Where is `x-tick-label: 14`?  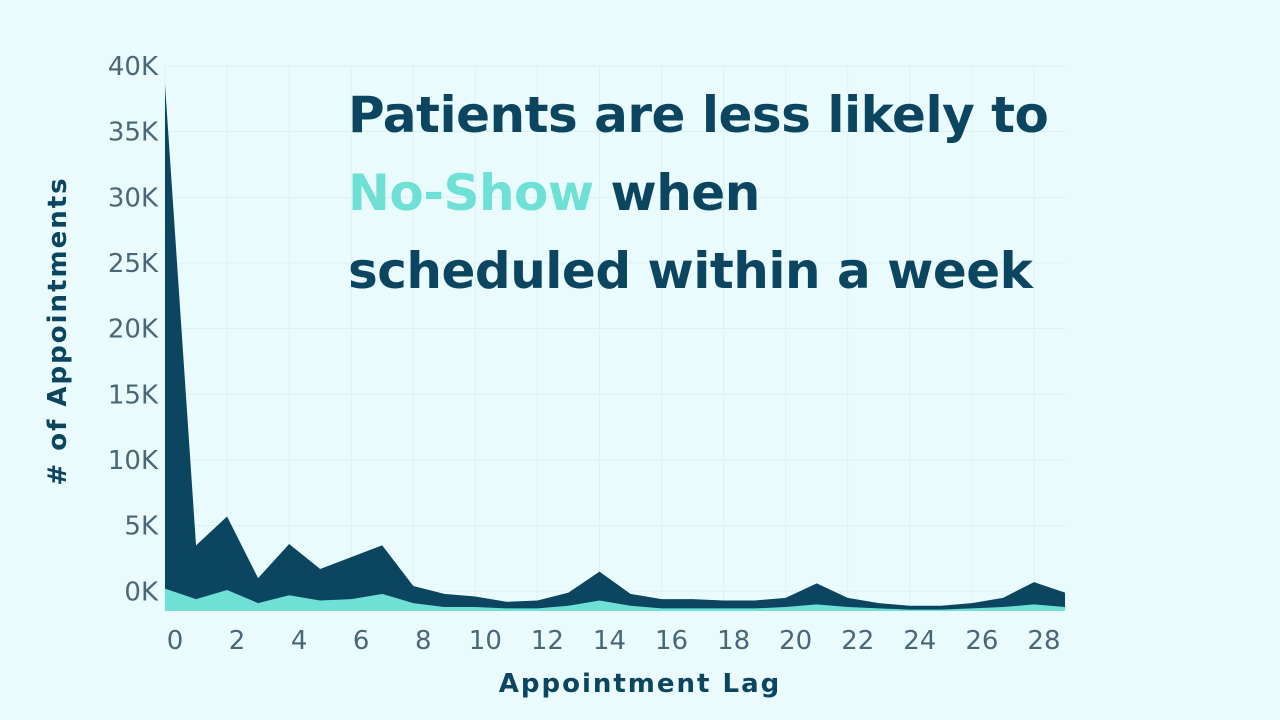
x-tick-label: 14 is located at coordinates (609, 641).